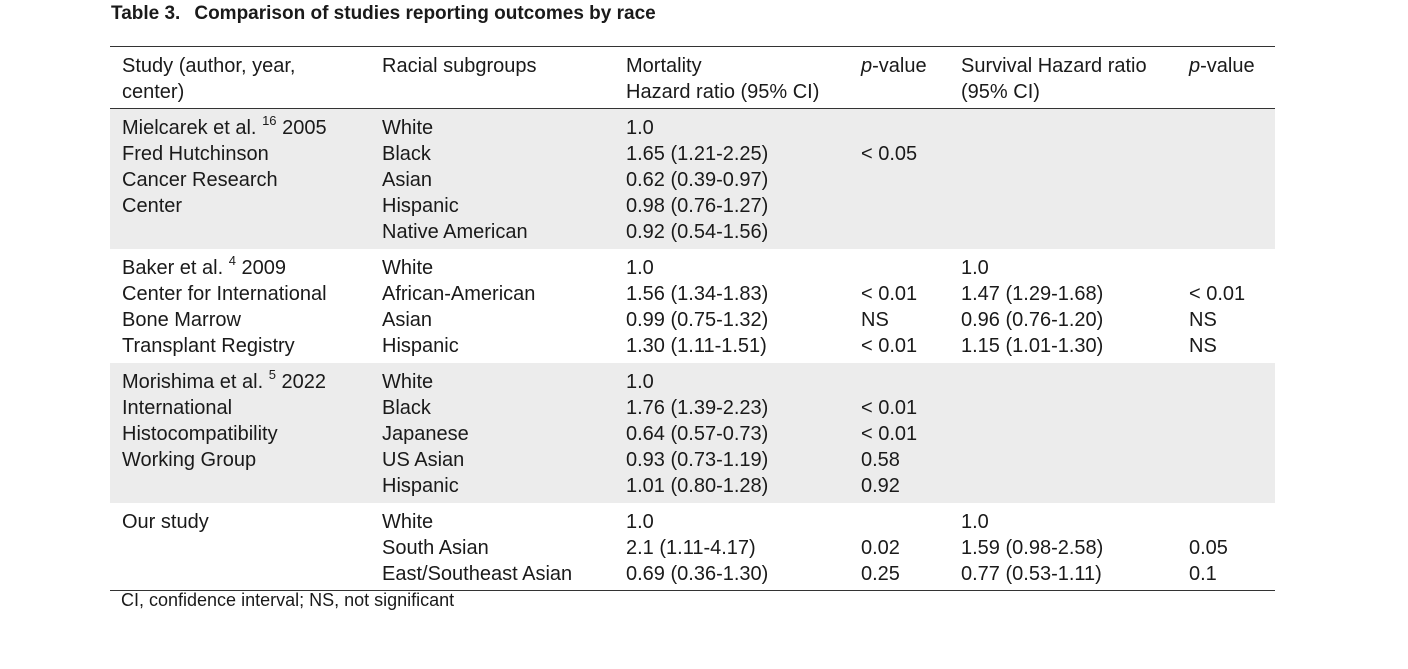  Describe the element at coordinates (193, 382) in the screenshot. I see `study-author: Morishima et al.` at that location.